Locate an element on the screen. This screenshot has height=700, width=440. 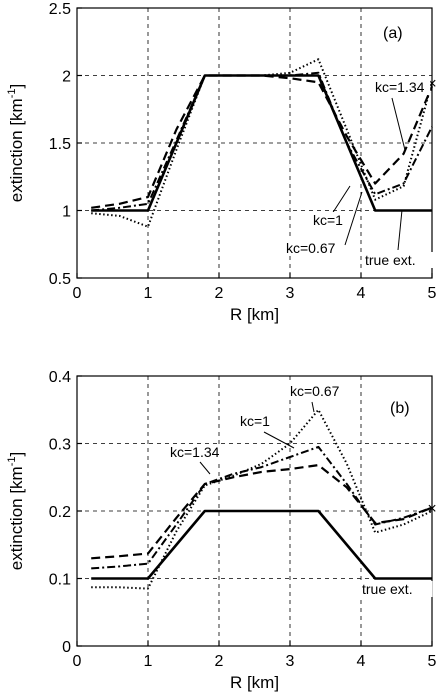
y-tick-label: 2.5 is located at coordinates (60, 9).